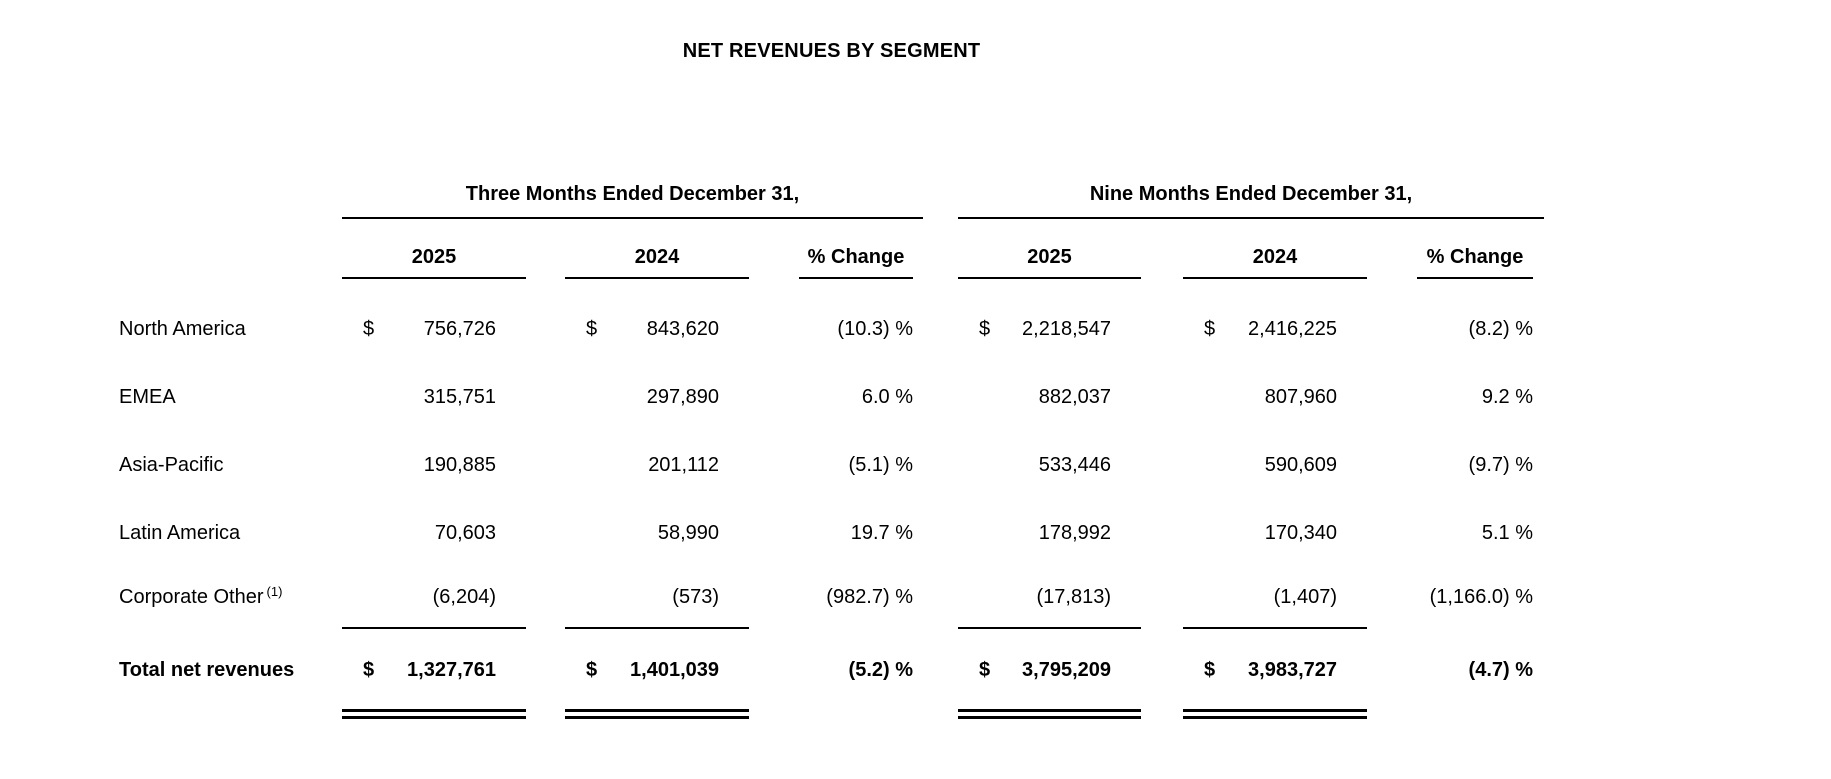 The width and height of the screenshot is (1831, 779). I want to click on pct-change-value: 9.2 %, so click(1507, 396).